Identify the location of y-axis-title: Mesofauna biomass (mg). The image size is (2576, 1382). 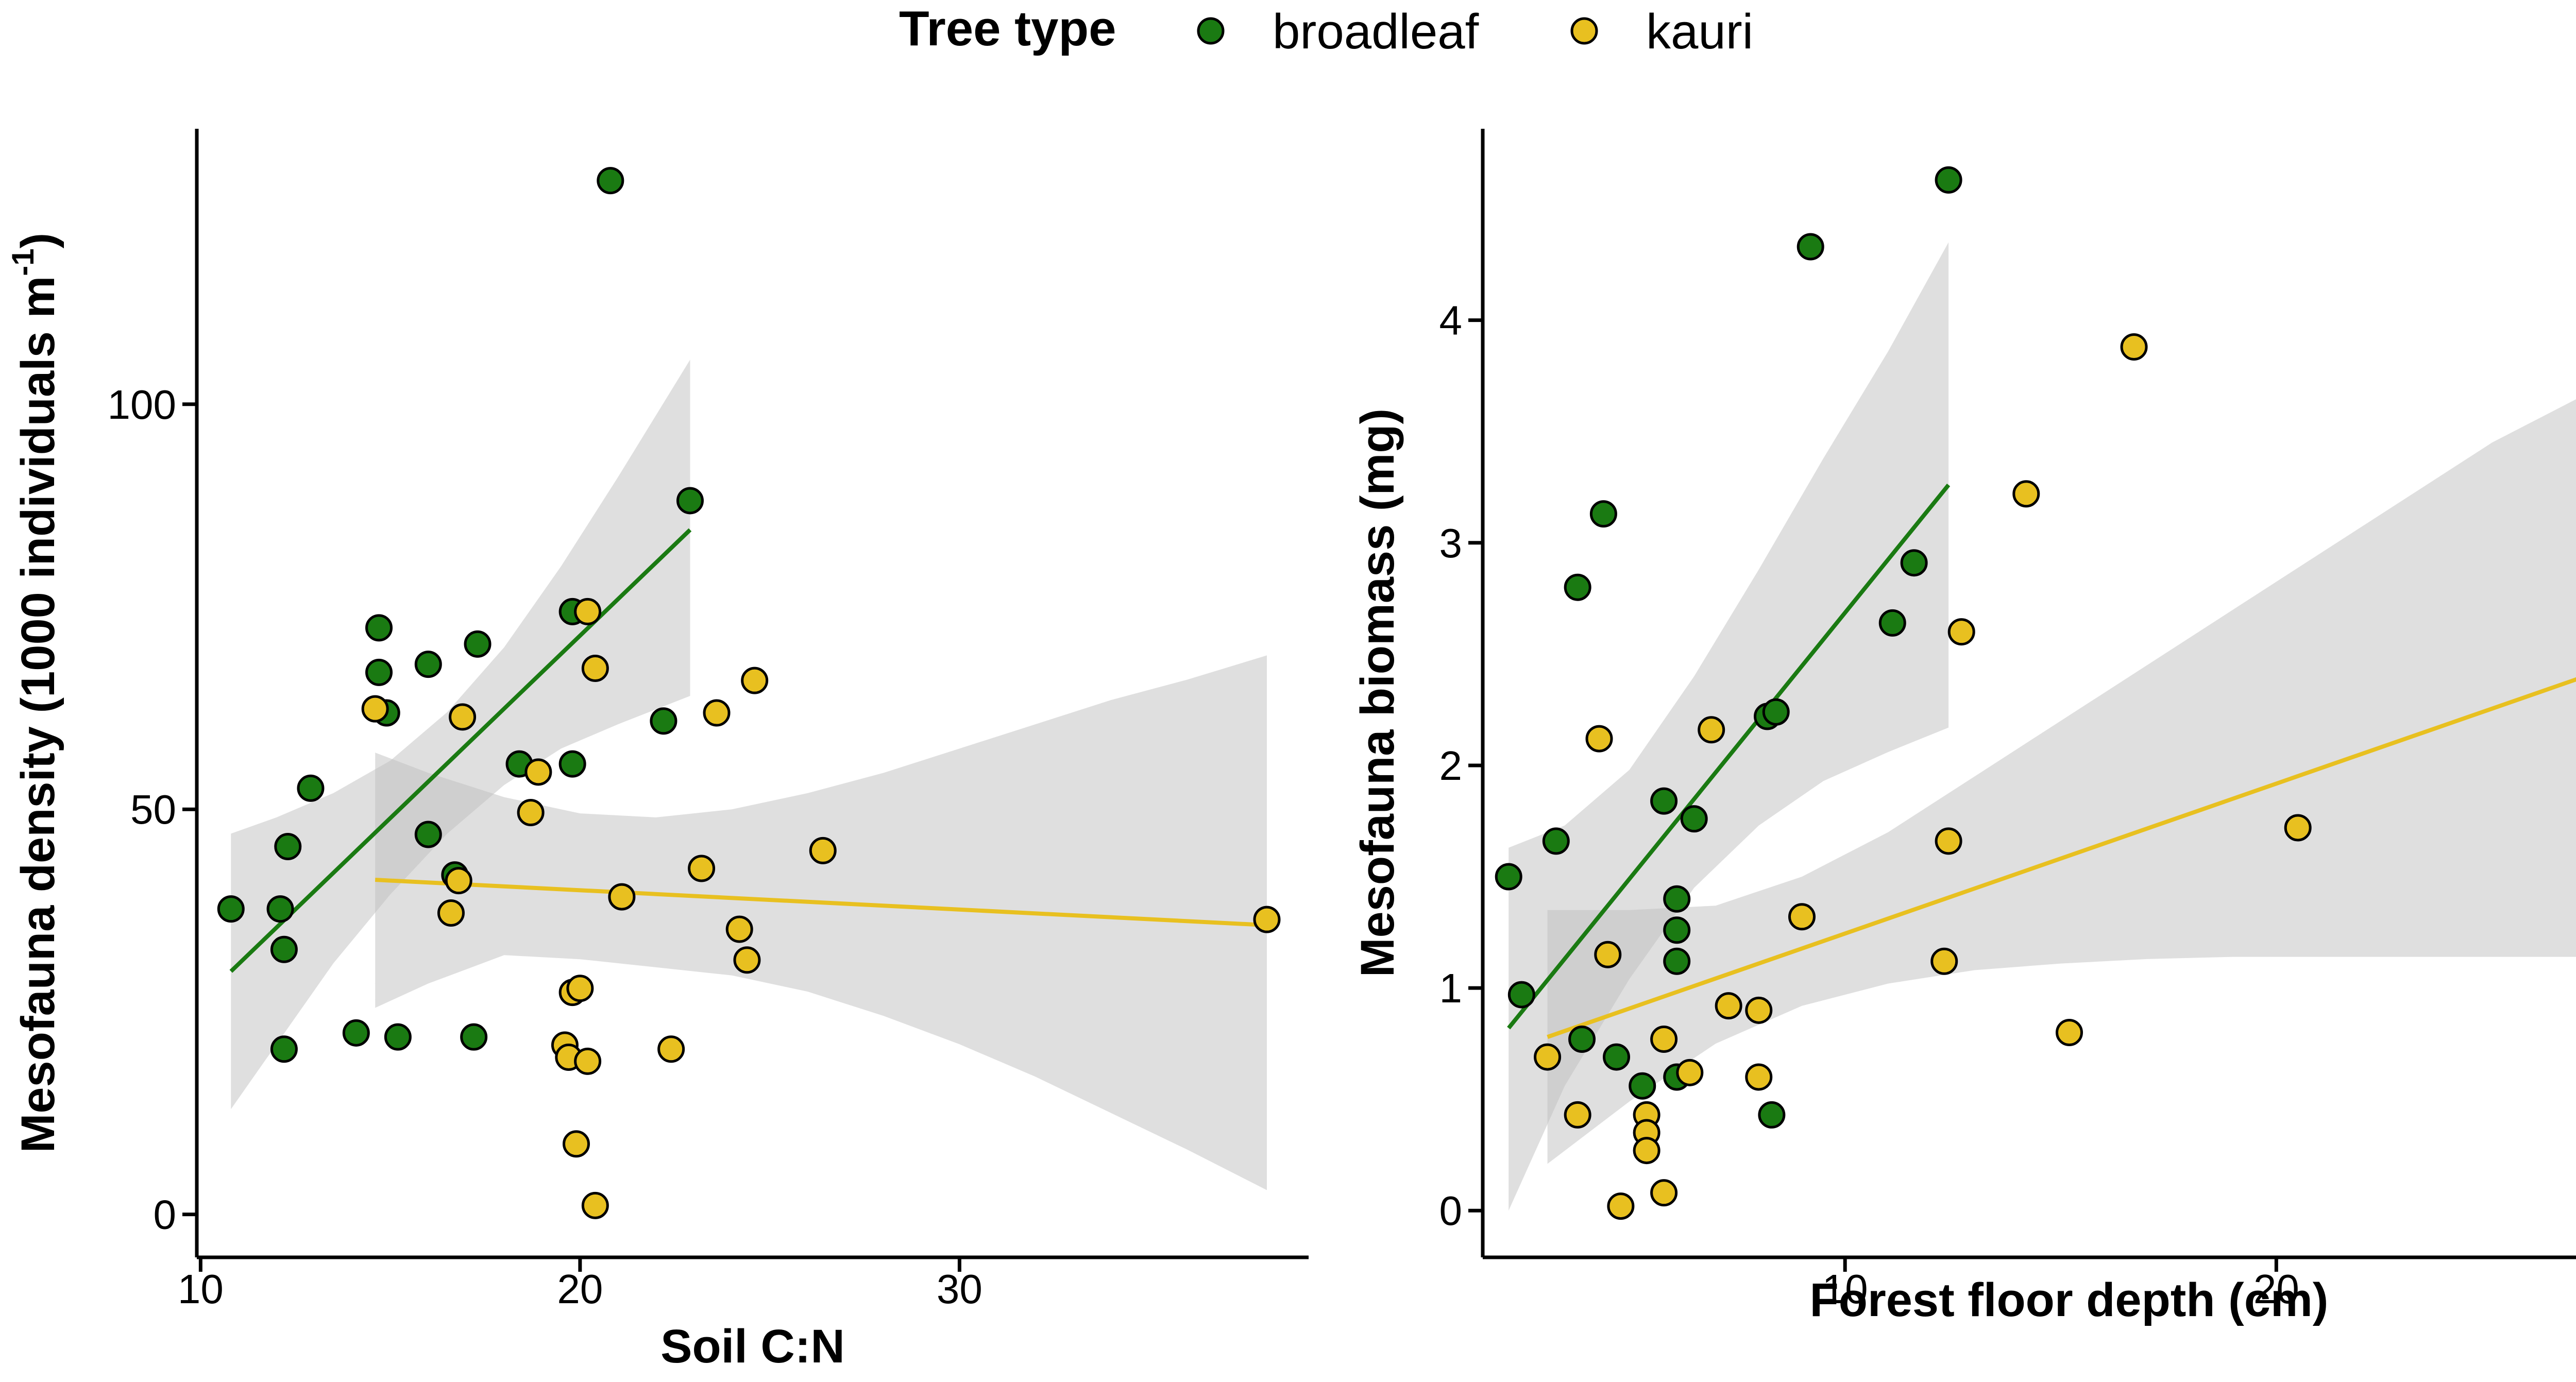
(1377, 692).